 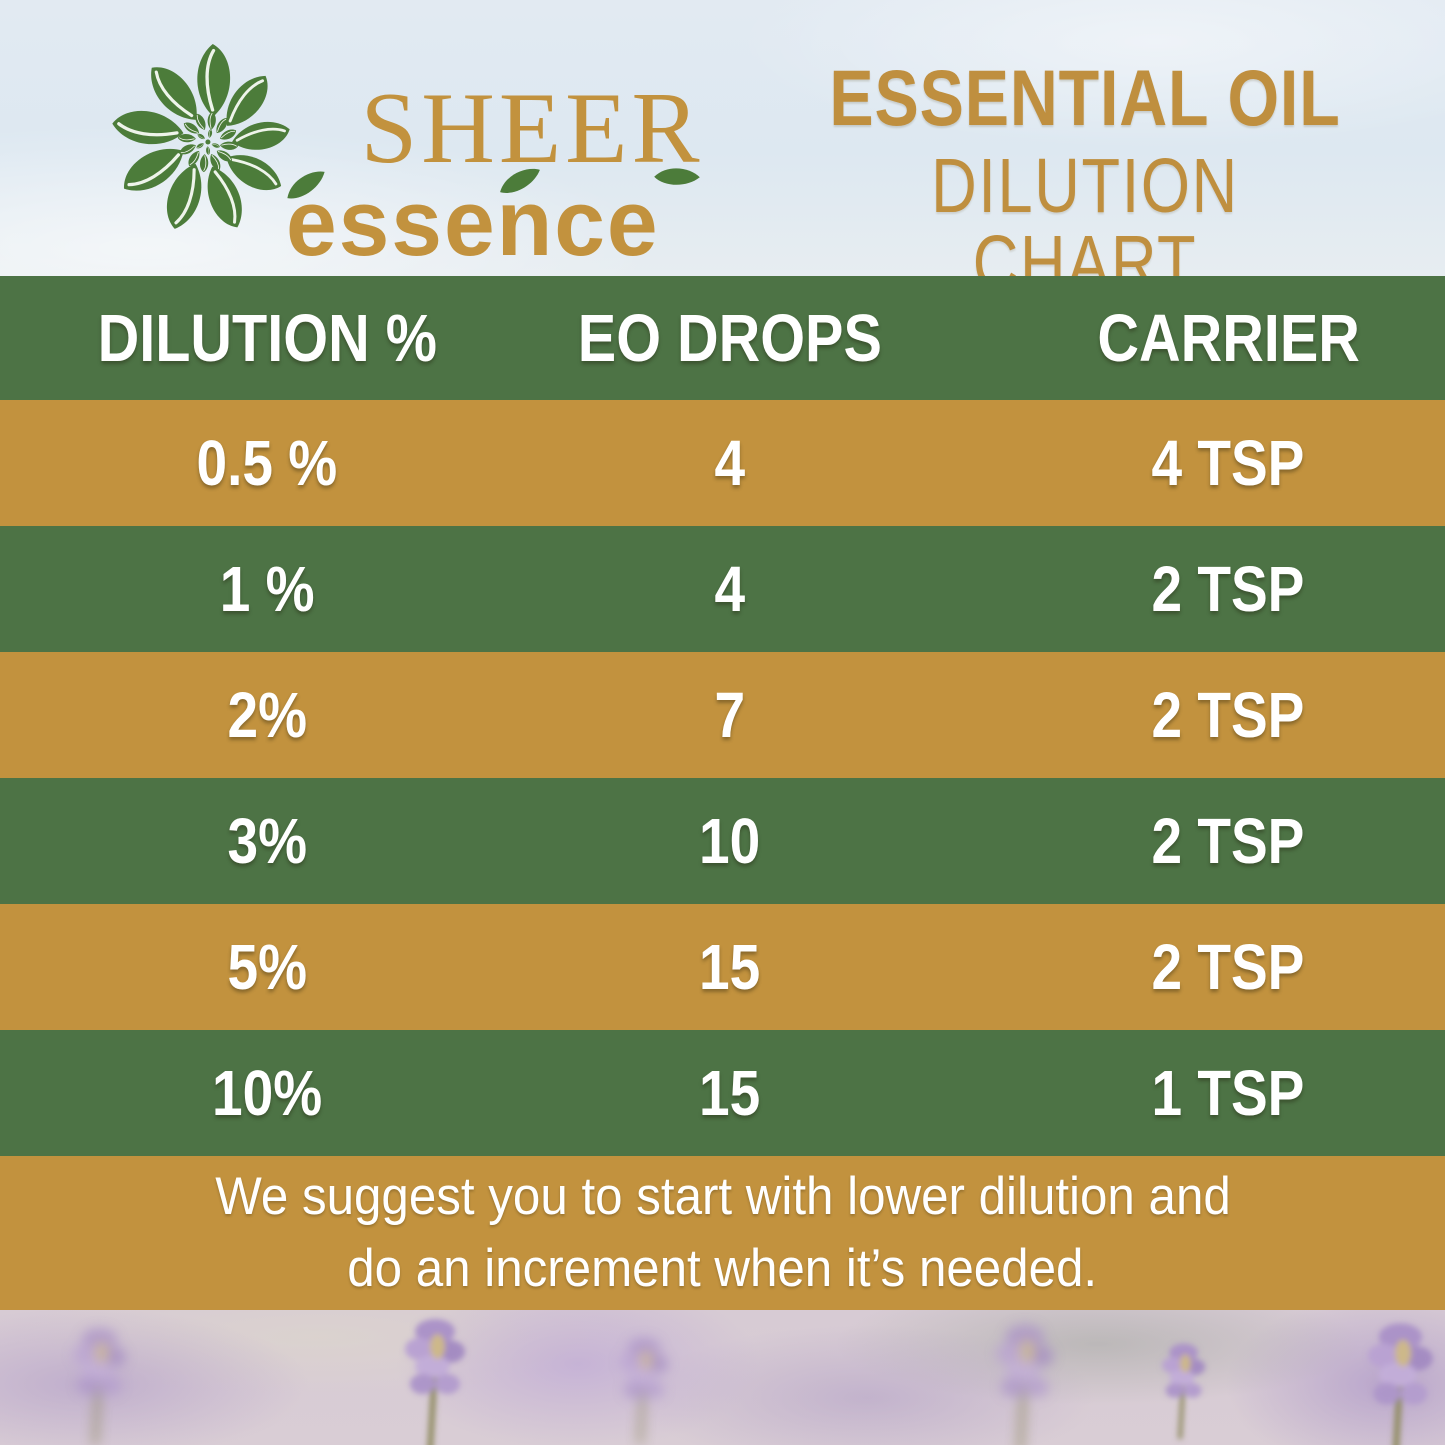 I want to click on dilution-cell: 5%, so click(x=267, y=967).